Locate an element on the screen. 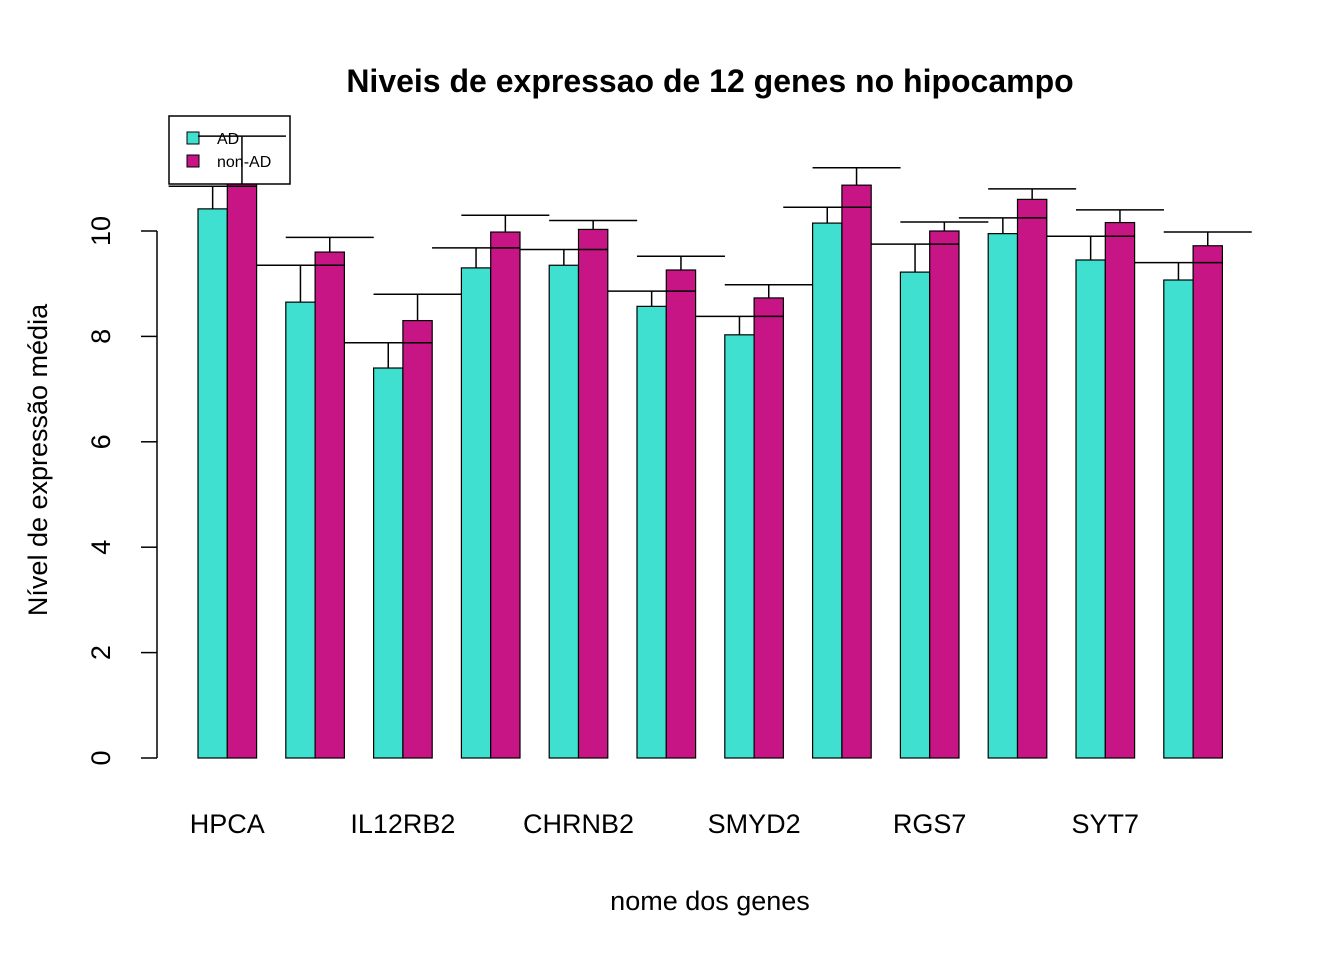  x-category-label: HPCA is located at coordinates (227, 824).